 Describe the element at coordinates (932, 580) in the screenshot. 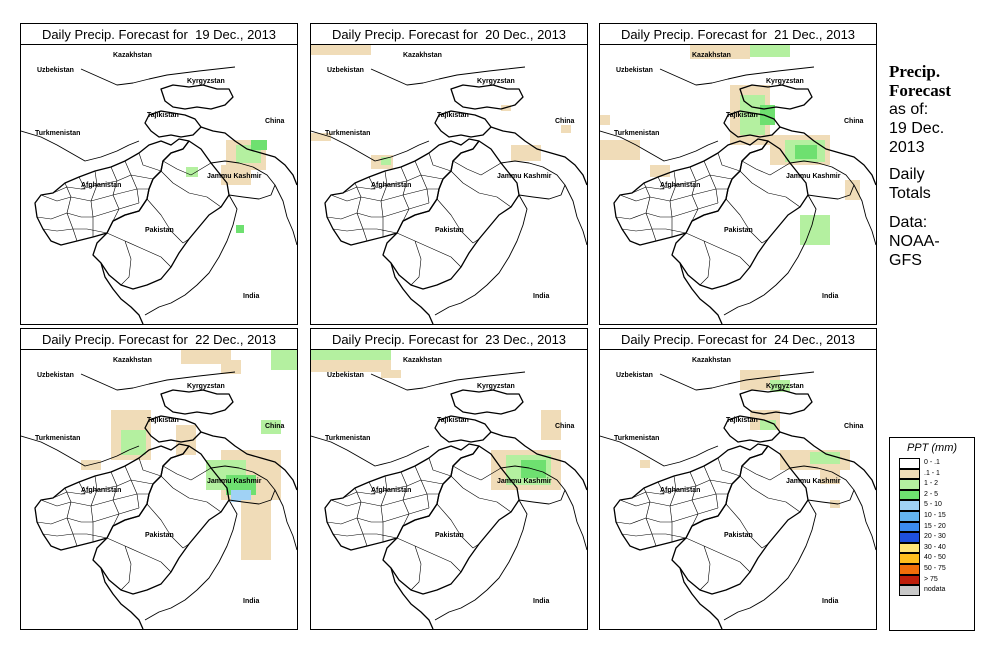

I see `legend-item: > 75` at that location.